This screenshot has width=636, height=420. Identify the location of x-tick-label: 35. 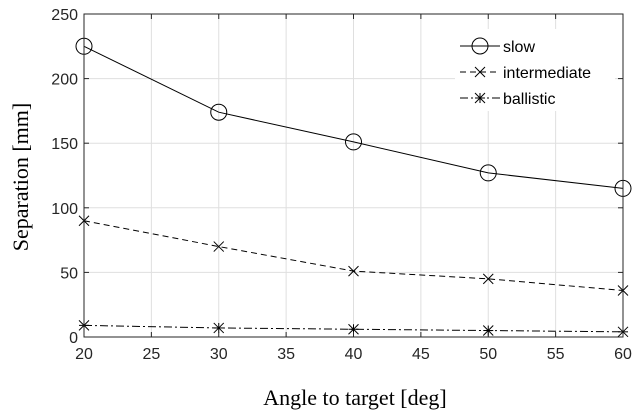
(286, 354).